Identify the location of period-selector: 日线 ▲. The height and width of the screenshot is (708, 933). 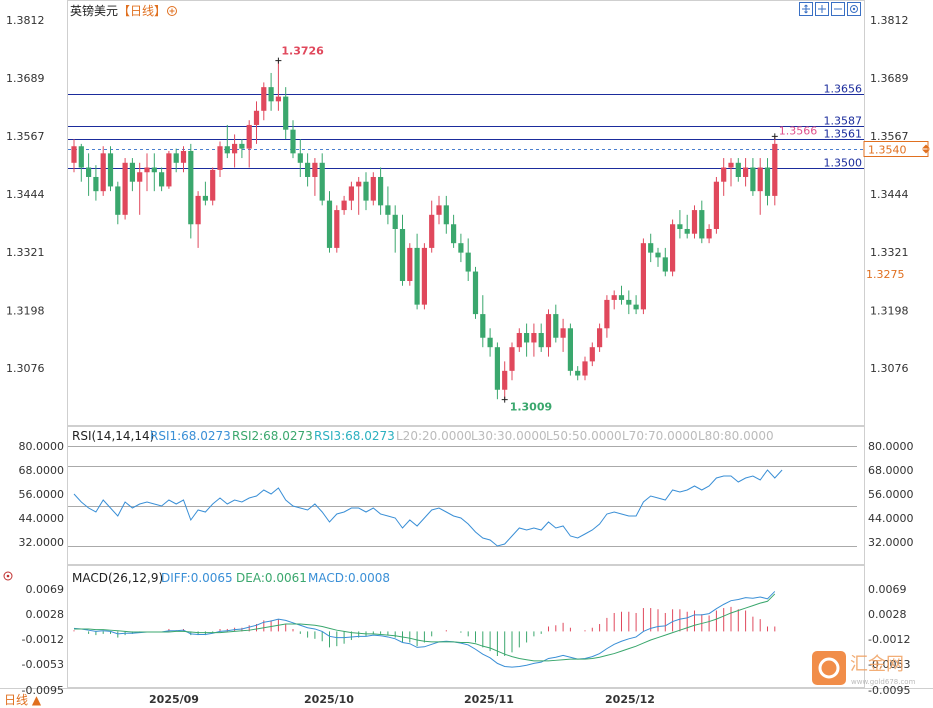
(23, 700).